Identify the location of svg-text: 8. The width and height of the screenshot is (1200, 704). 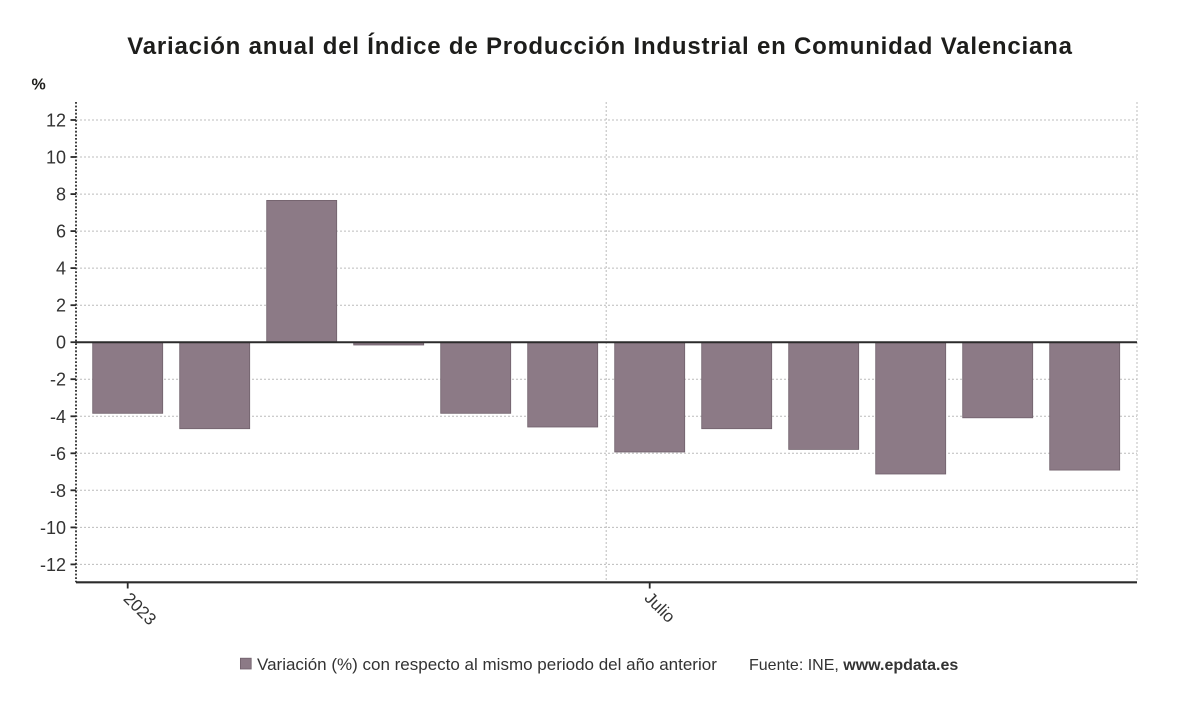
(61, 195).